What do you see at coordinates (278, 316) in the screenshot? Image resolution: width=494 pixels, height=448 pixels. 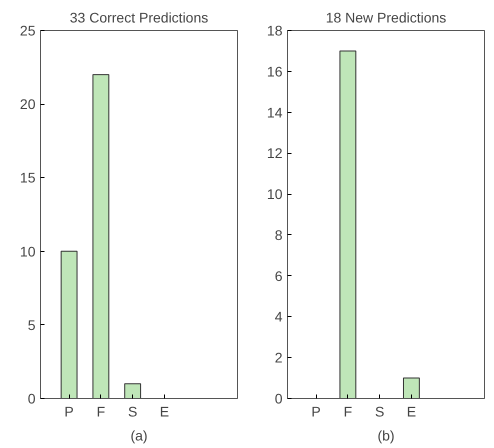 I see `y-tick-label: 4` at bounding box center [278, 316].